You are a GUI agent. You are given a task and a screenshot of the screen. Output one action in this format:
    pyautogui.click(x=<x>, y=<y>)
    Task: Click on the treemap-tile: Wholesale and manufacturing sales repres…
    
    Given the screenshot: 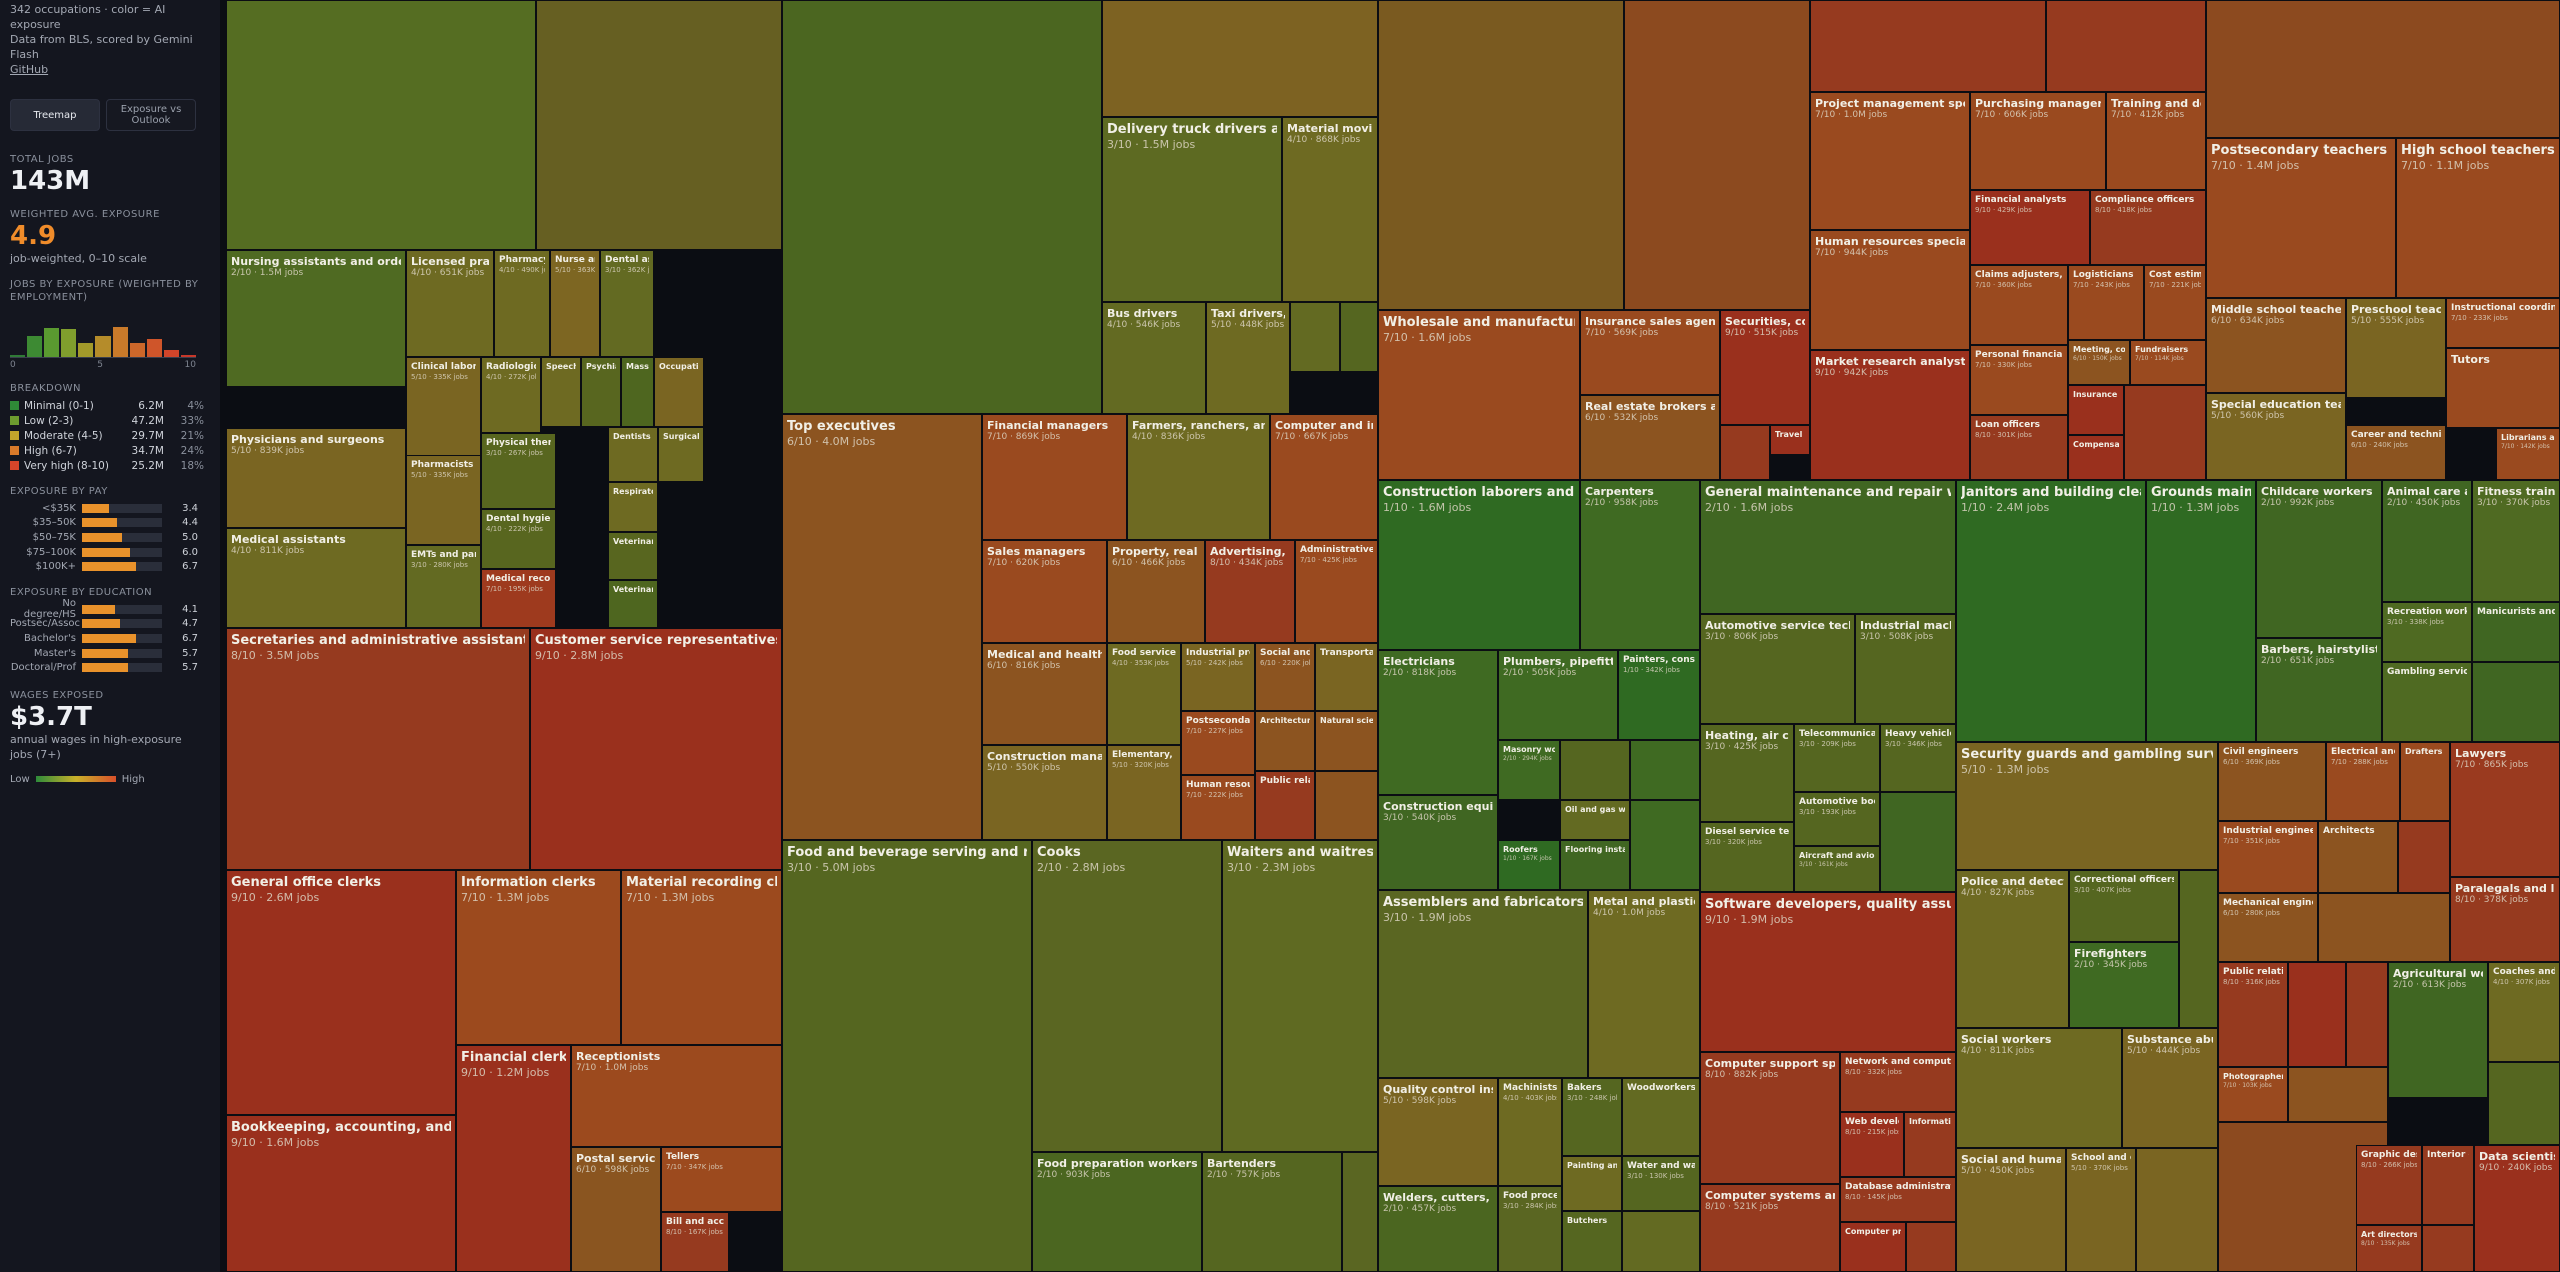 What is the action you would take?
    pyautogui.click(x=1479, y=395)
    